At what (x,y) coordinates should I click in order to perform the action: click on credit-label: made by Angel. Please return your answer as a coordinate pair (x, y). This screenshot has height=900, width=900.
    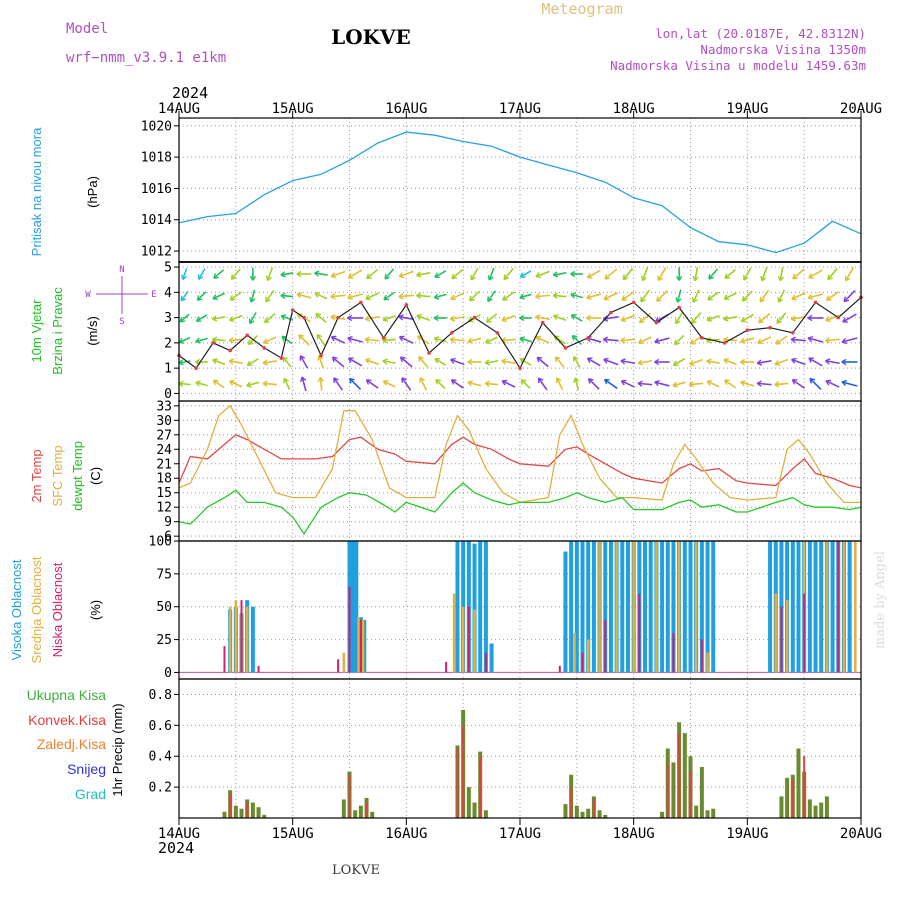
    Looking at the image, I should click on (880, 600).